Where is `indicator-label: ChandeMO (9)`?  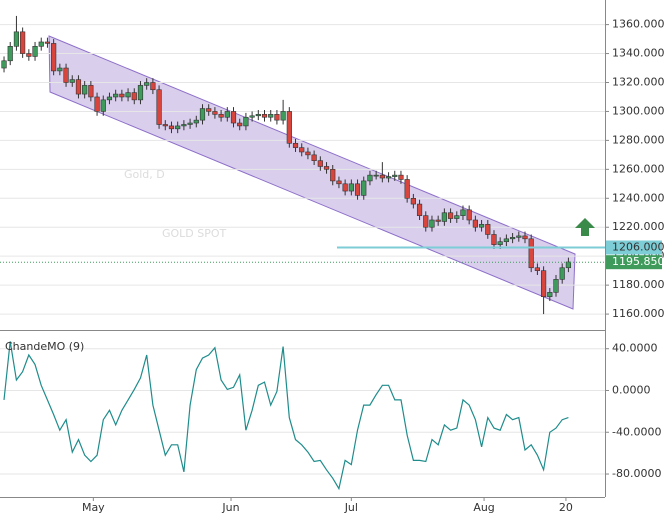 indicator-label: ChandeMO (9) is located at coordinates (44, 346).